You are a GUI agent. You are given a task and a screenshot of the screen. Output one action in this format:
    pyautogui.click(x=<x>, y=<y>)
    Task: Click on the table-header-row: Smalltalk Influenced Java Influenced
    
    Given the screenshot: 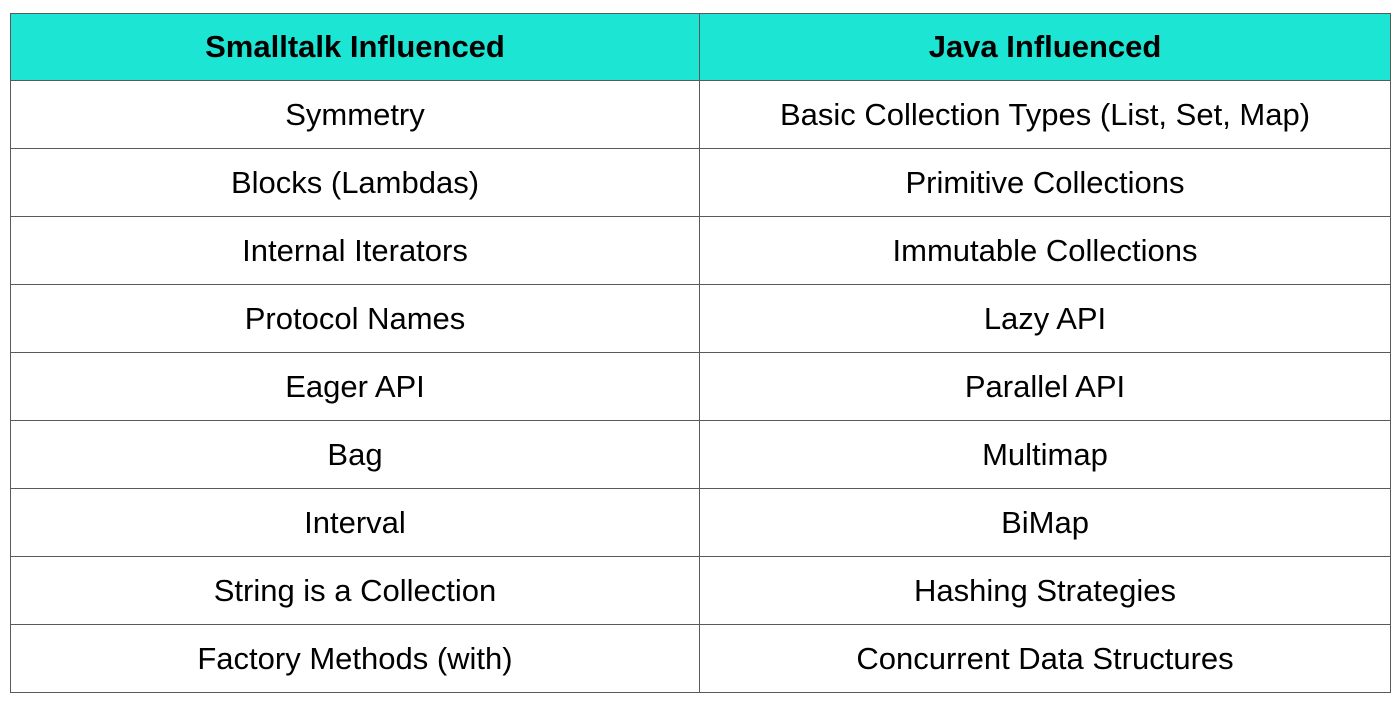 What is the action you would take?
    pyautogui.click(x=700, y=47)
    